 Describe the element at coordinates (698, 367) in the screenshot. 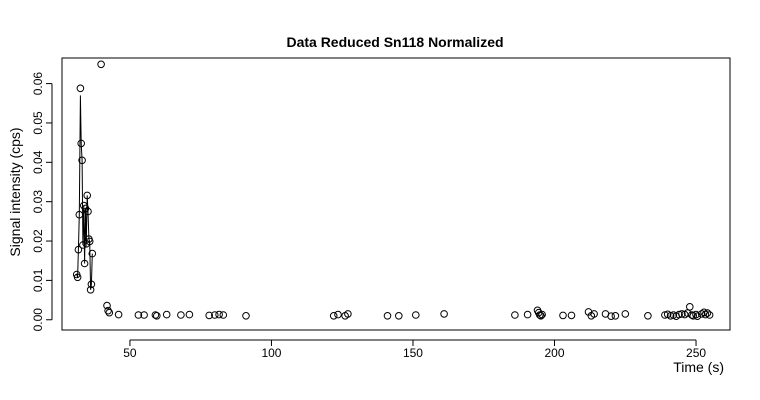

I see `x-axis-label: Time (s)` at that location.